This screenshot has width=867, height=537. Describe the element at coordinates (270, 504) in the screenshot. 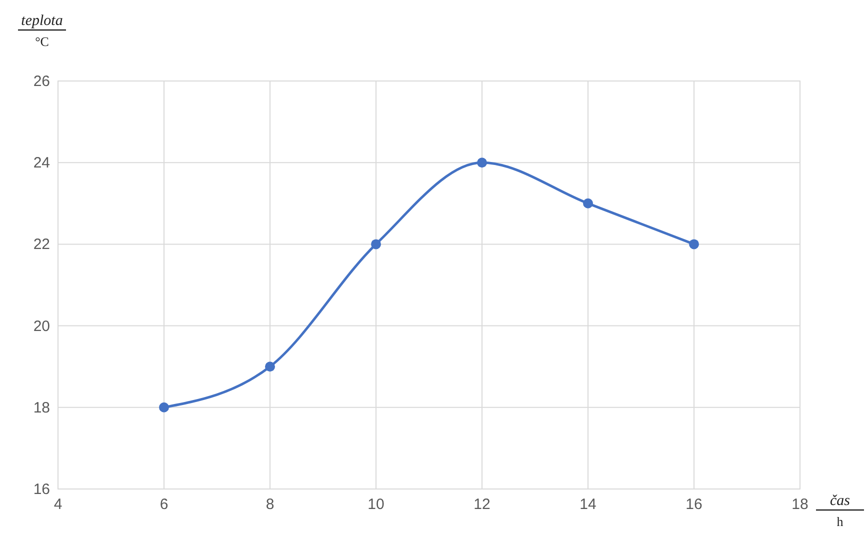

I see `x-tick-label: 8` at that location.